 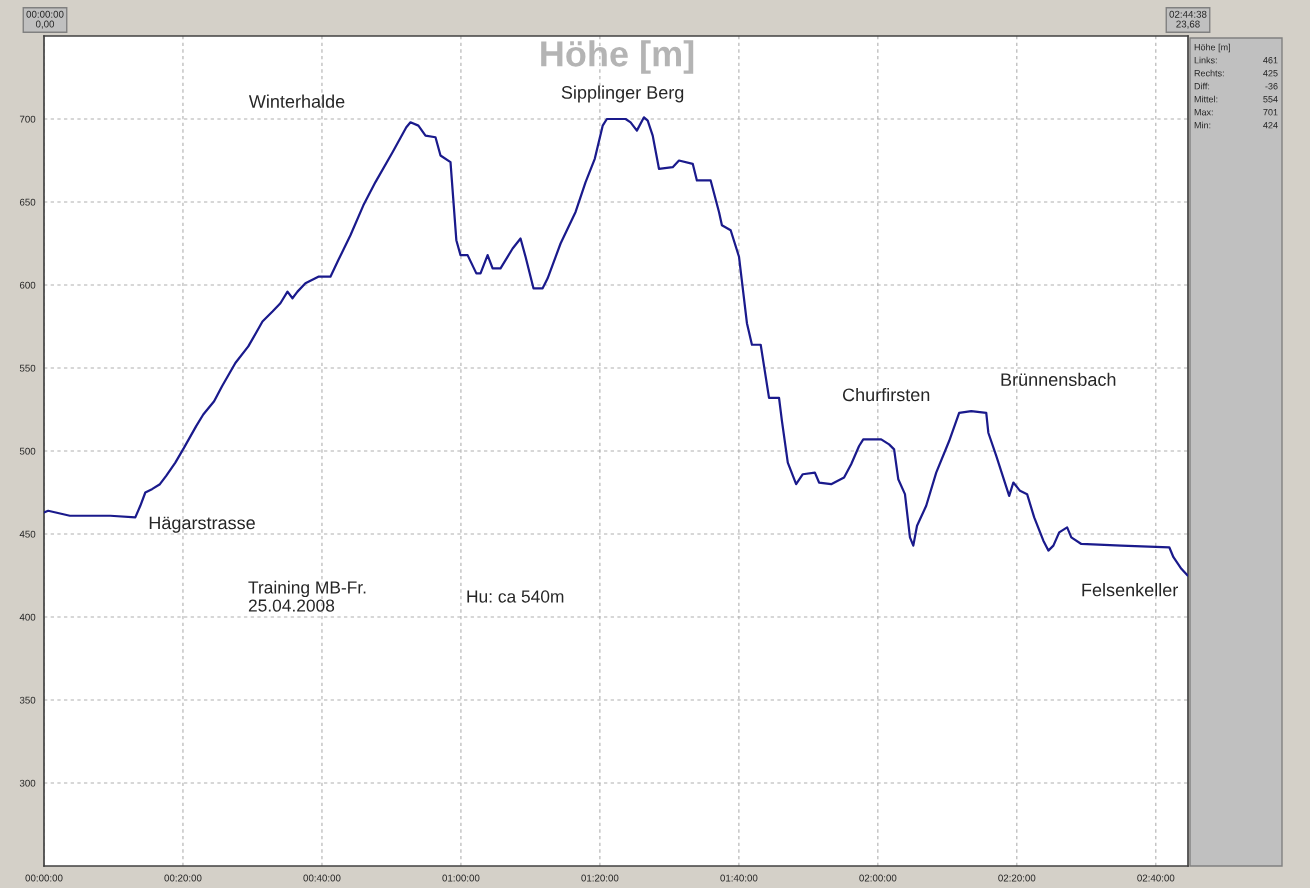 I want to click on y-tick-label: 700, so click(x=27, y=119).